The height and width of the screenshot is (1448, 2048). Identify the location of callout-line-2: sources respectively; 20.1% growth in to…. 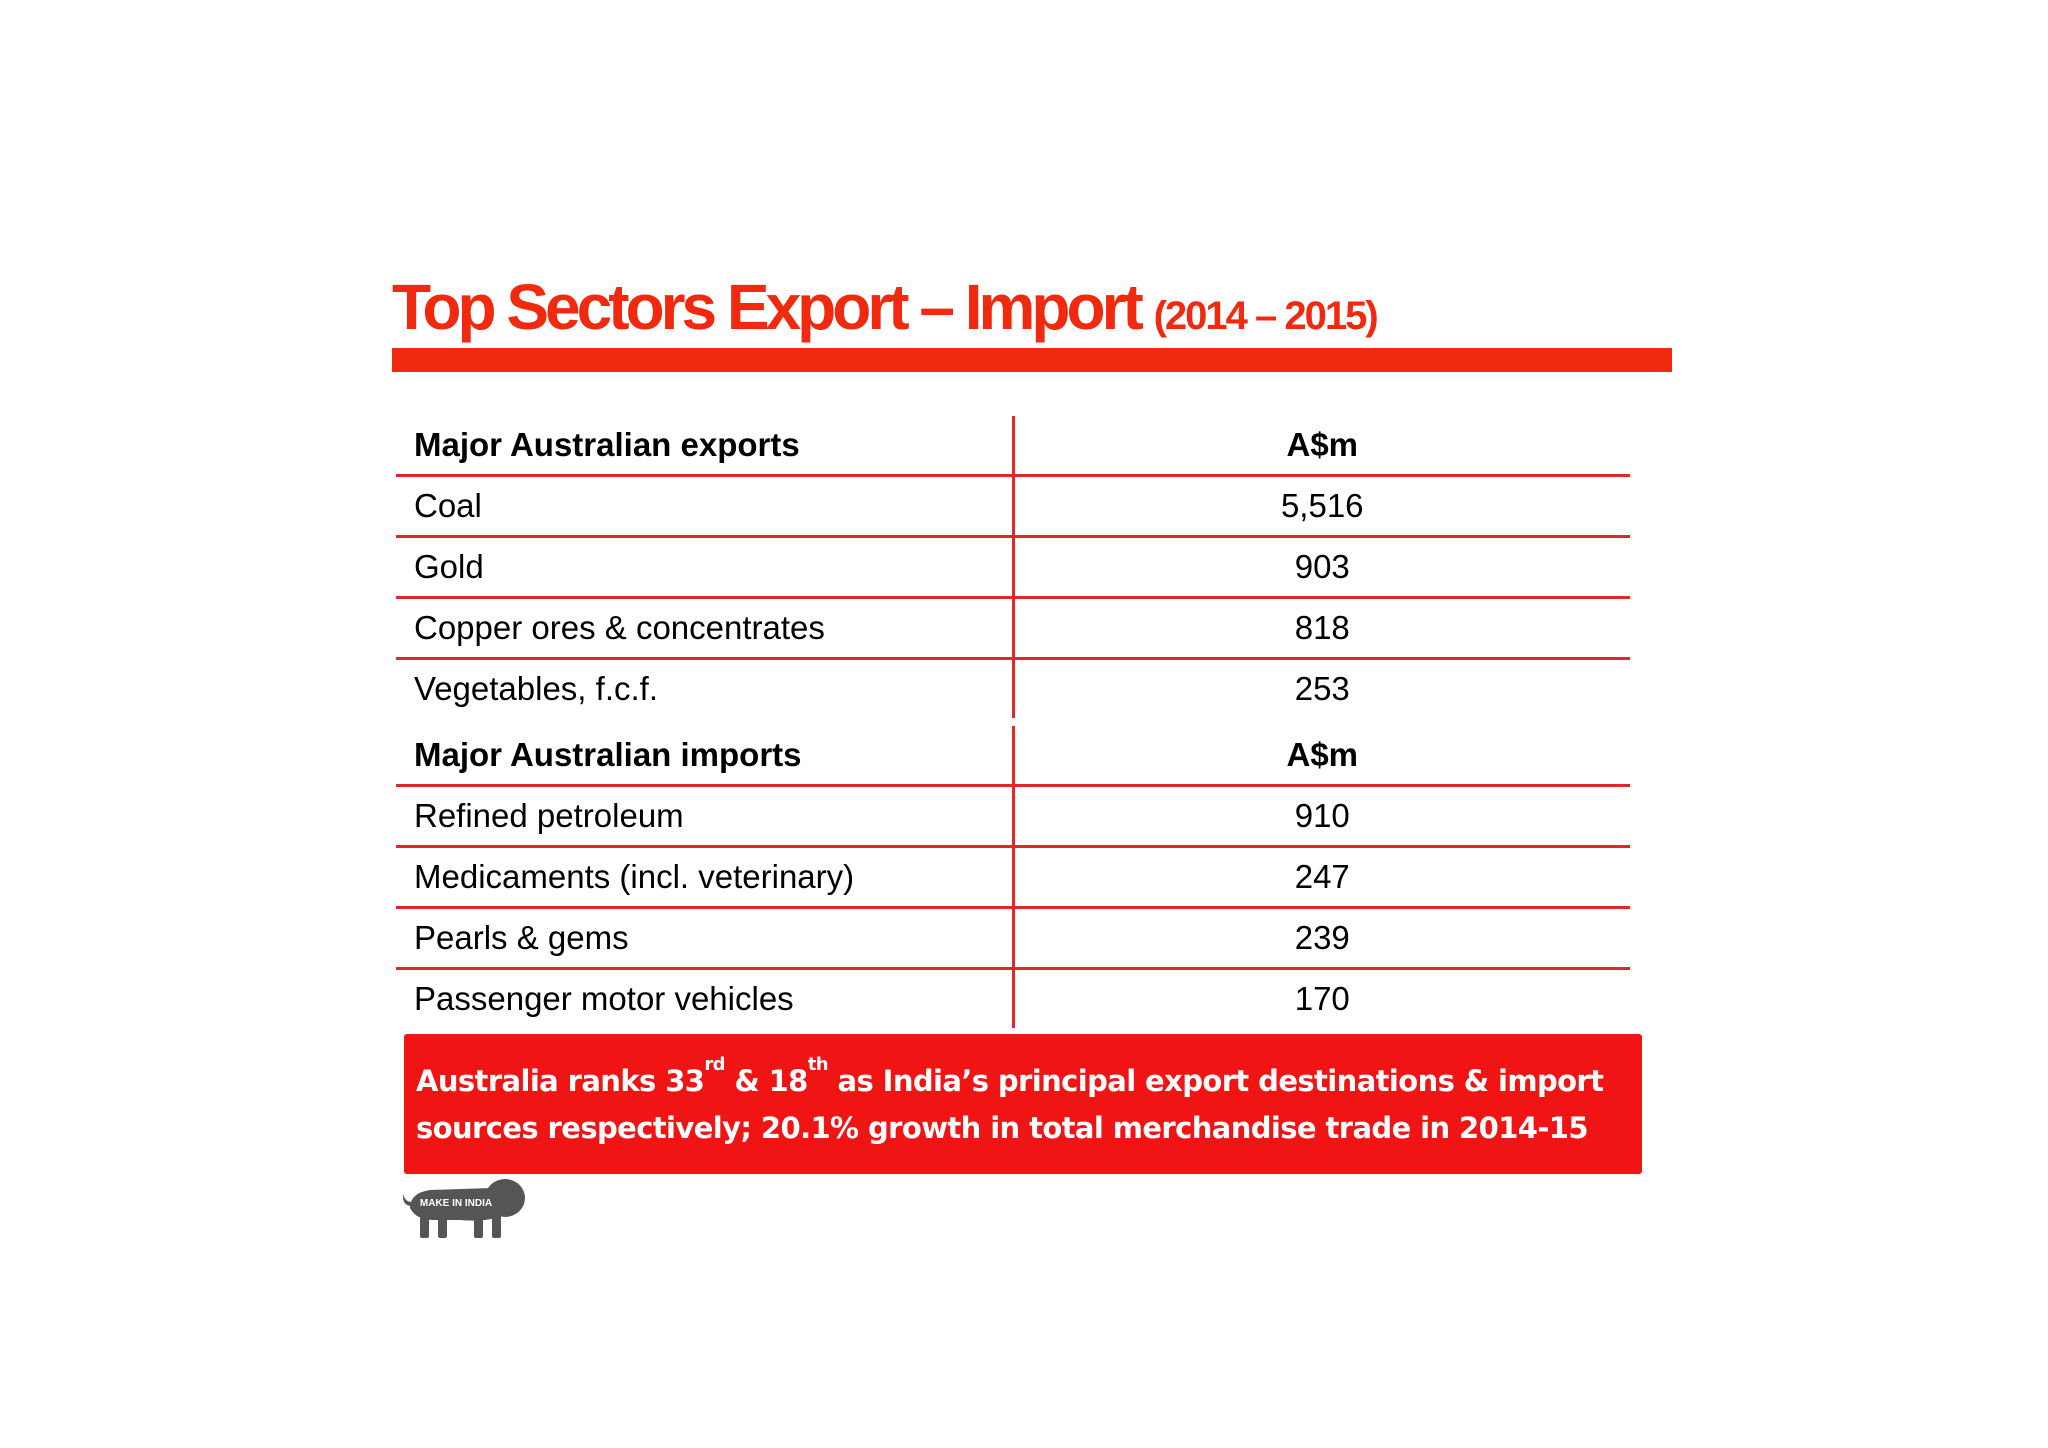
(1002, 1128).